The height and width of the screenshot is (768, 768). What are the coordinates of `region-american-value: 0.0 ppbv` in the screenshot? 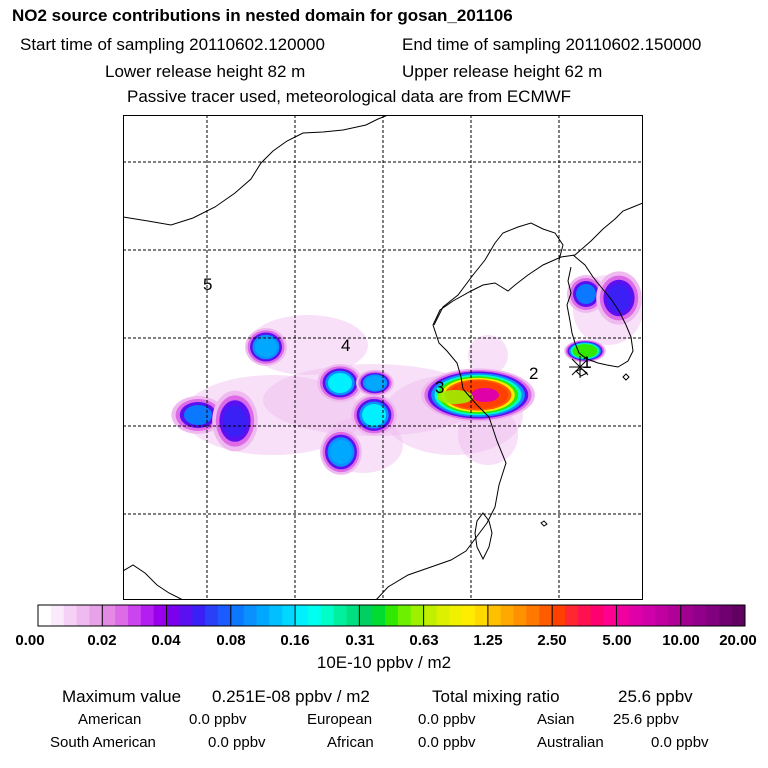 It's located at (218, 719).